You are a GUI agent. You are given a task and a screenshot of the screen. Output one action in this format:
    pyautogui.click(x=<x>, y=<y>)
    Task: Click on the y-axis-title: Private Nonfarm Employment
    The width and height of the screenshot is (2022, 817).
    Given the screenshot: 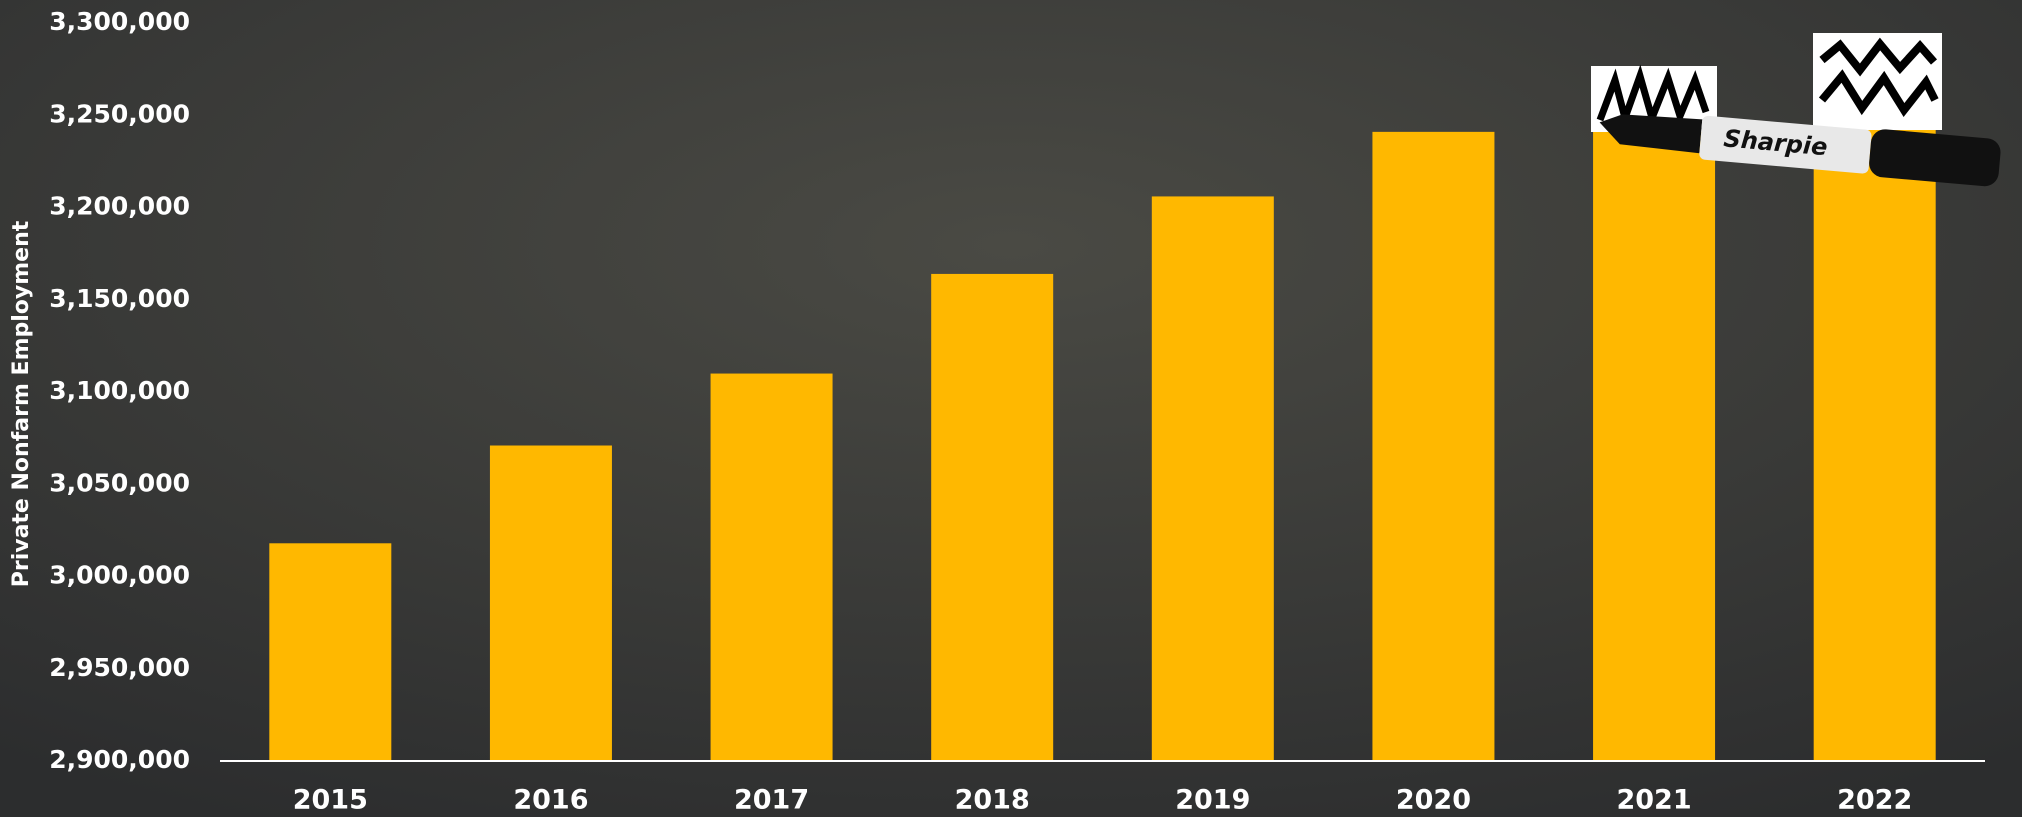 What is the action you would take?
    pyautogui.click(x=21, y=403)
    